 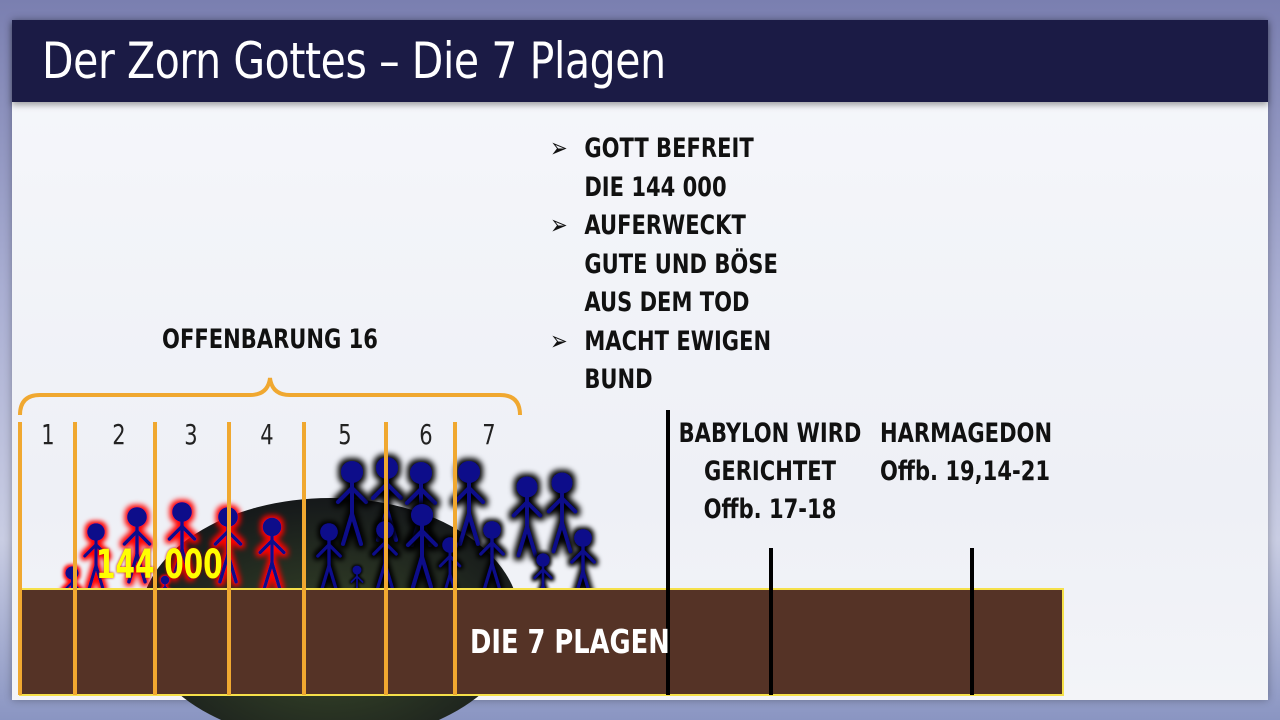 I want to click on brace-label: OFFENBARUNG 16, so click(x=270, y=339).